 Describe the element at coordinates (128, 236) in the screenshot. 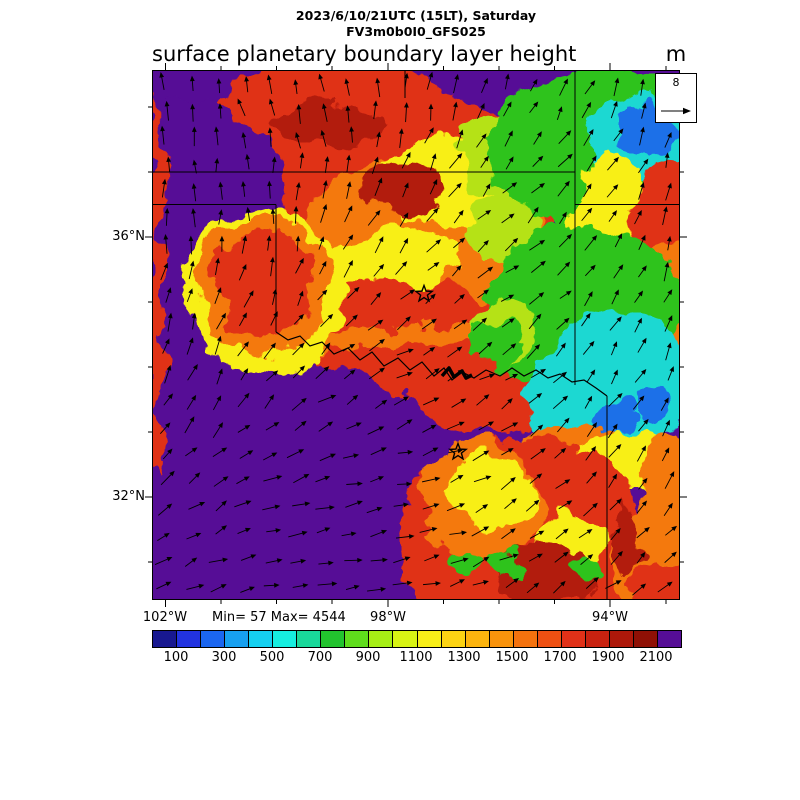

I see `lat-label-36n: 36°N` at that location.